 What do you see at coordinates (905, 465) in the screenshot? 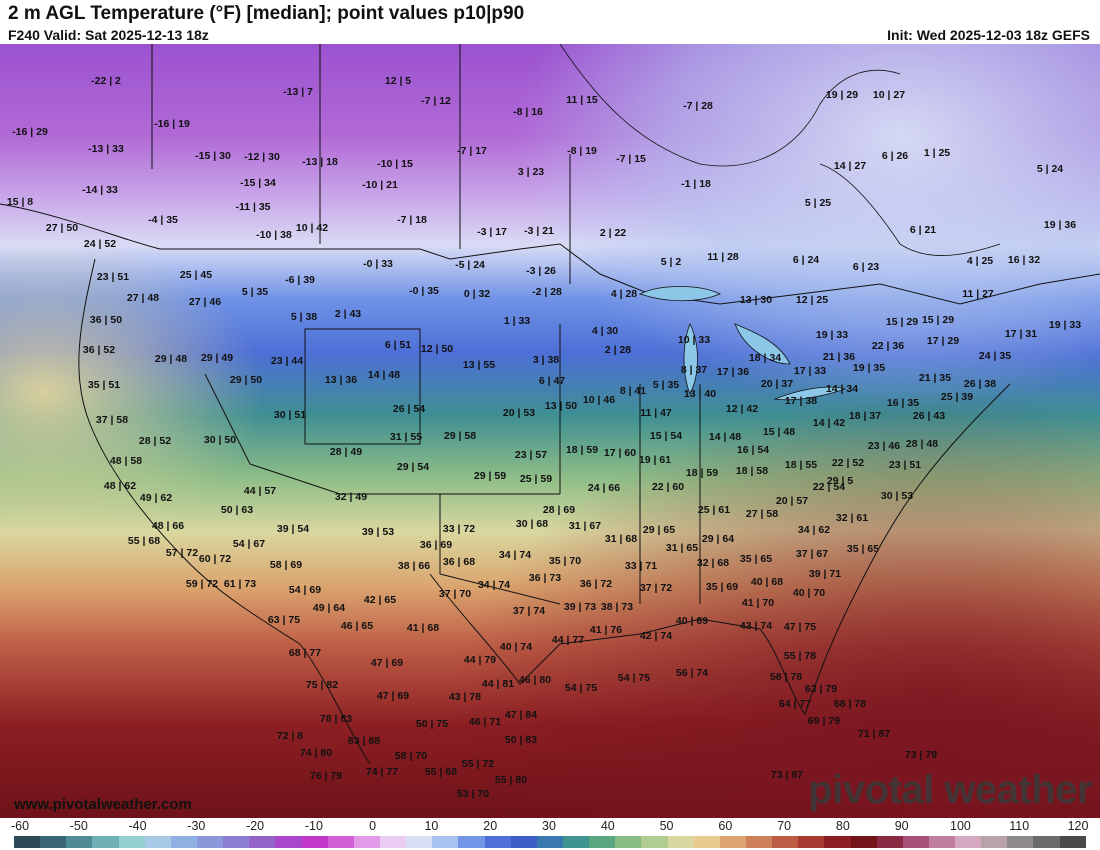
I see `point-value-label: 23 | 51` at bounding box center [905, 465].